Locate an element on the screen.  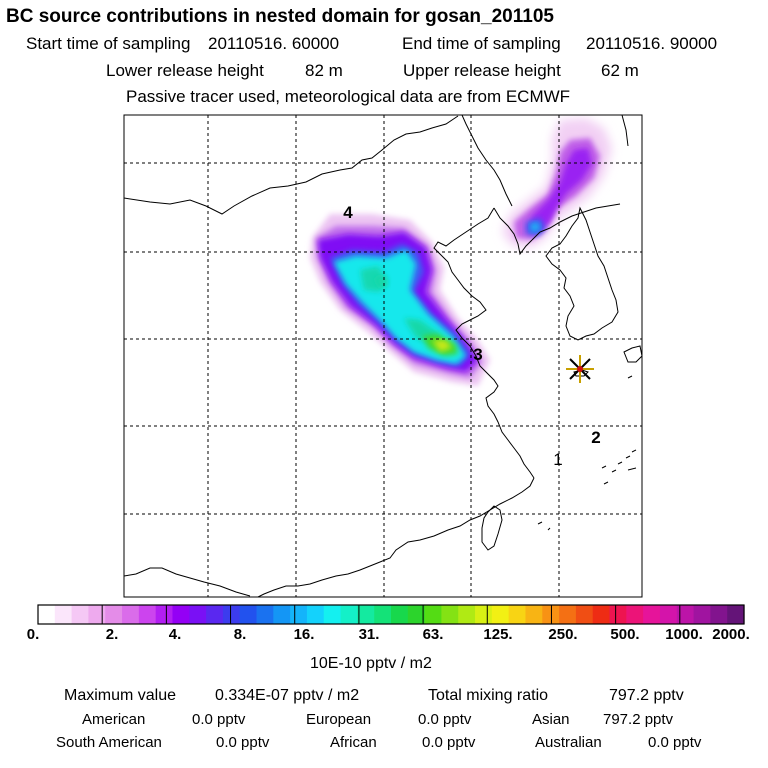
source-value-asian: 797.2 pptv is located at coordinates (638, 719).